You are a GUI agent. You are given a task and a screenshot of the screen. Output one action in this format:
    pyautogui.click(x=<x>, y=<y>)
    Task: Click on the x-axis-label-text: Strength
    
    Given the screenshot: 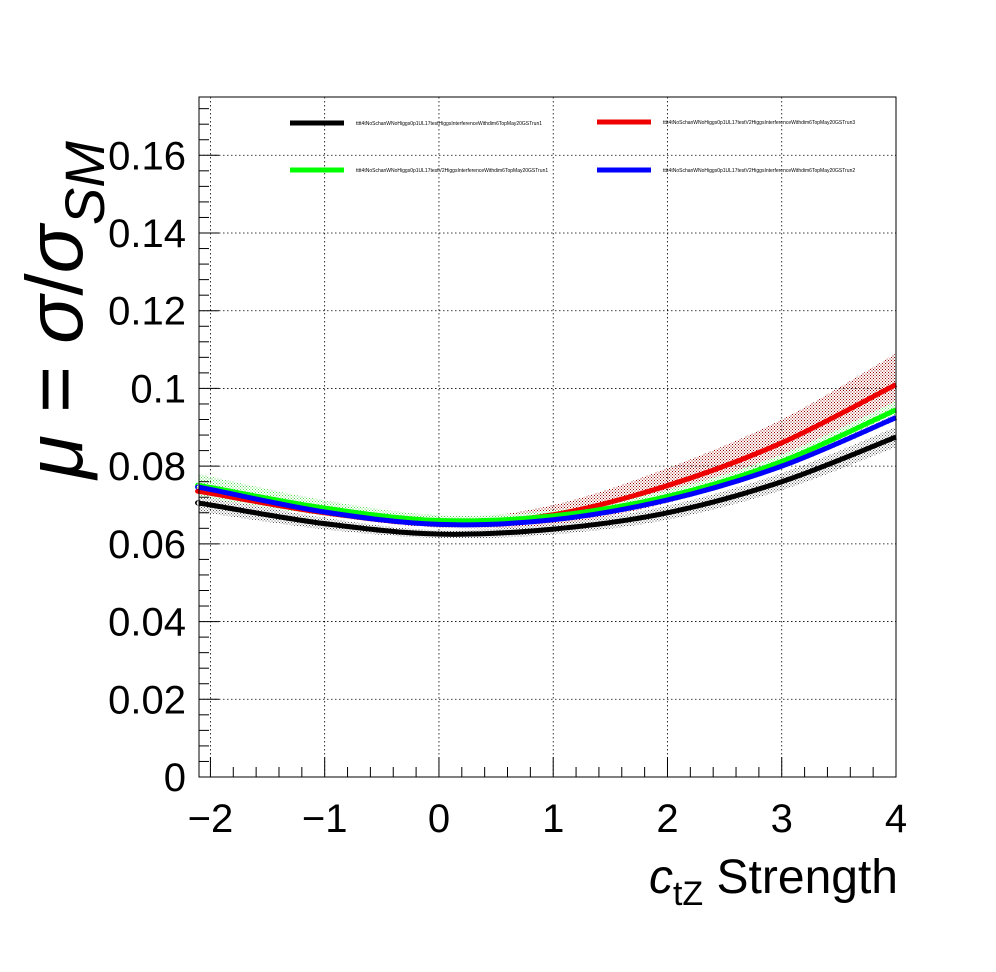 What is the action you would take?
    pyautogui.click(x=800, y=877)
    